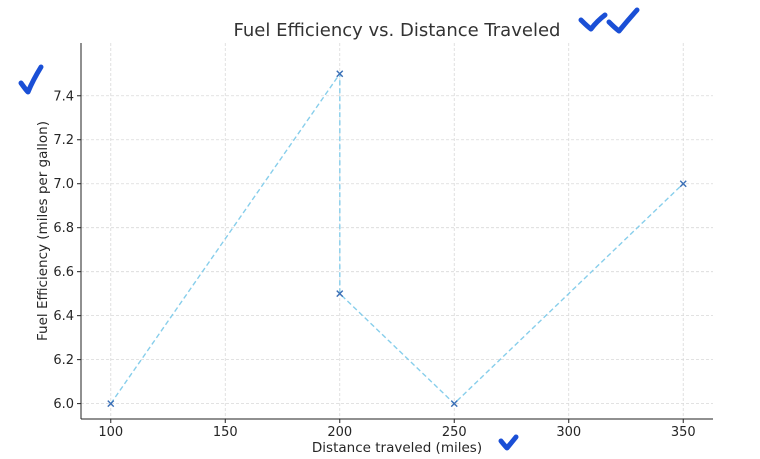 The height and width of the screenshot is (459, 760). Describe the element at coordinates (63, 96) in the screenshot. I see `y-tick-label: 7.4` at that location.